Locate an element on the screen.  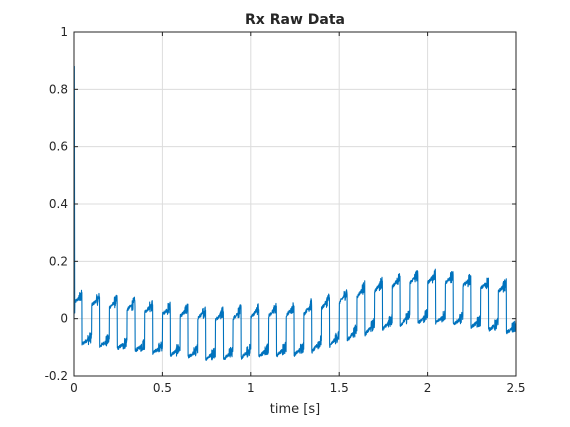
x-tick-label: 2 is located at coordinates (428, 388).